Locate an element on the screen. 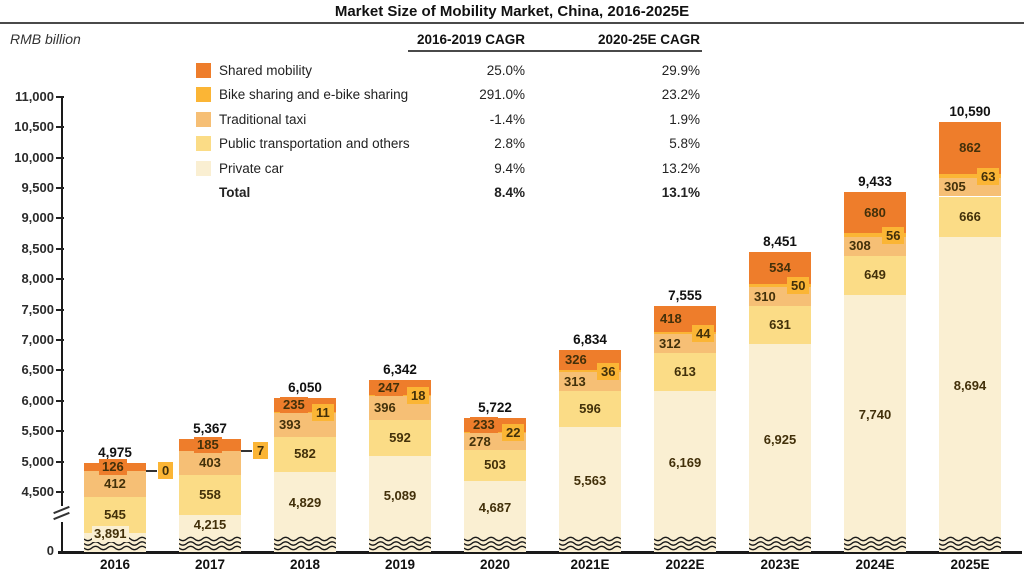 The width and height of the screenshot is (1024, 576). segment-label-private-car: 4,215 is located at coordinates (210, 524).